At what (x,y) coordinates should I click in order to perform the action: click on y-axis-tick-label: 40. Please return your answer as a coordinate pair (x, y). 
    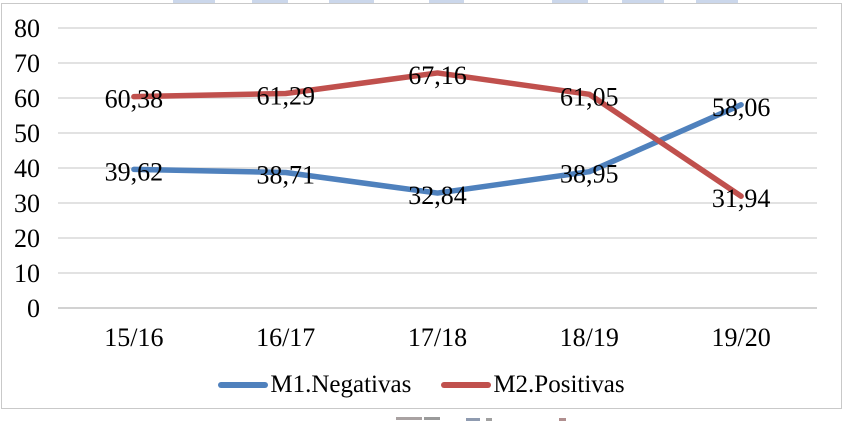
    Looking at the image, I should click on (27, 168).